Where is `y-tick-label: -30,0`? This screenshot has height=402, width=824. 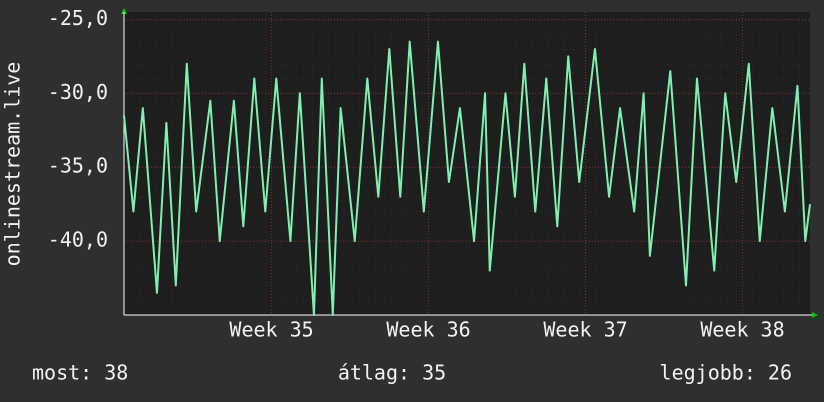
y-tick-label: -30,0 is located at coordinates (78, 92).